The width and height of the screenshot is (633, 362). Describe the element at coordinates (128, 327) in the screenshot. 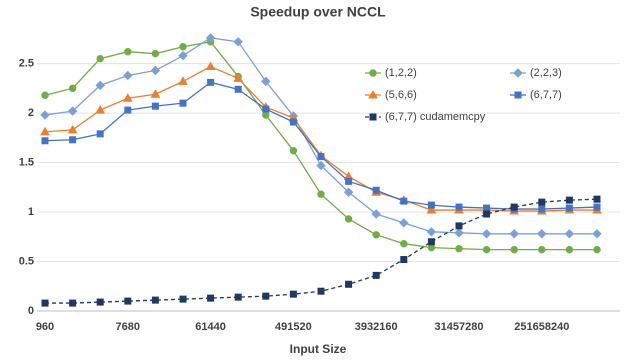

I see `x-tick-label: 7680` at that location.